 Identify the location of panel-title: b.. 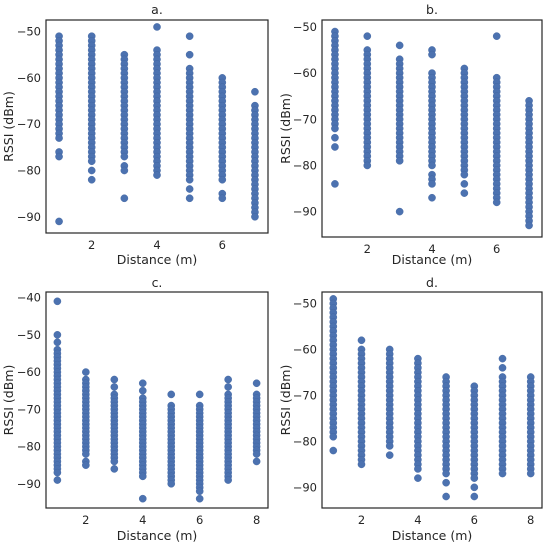
(432, 9).